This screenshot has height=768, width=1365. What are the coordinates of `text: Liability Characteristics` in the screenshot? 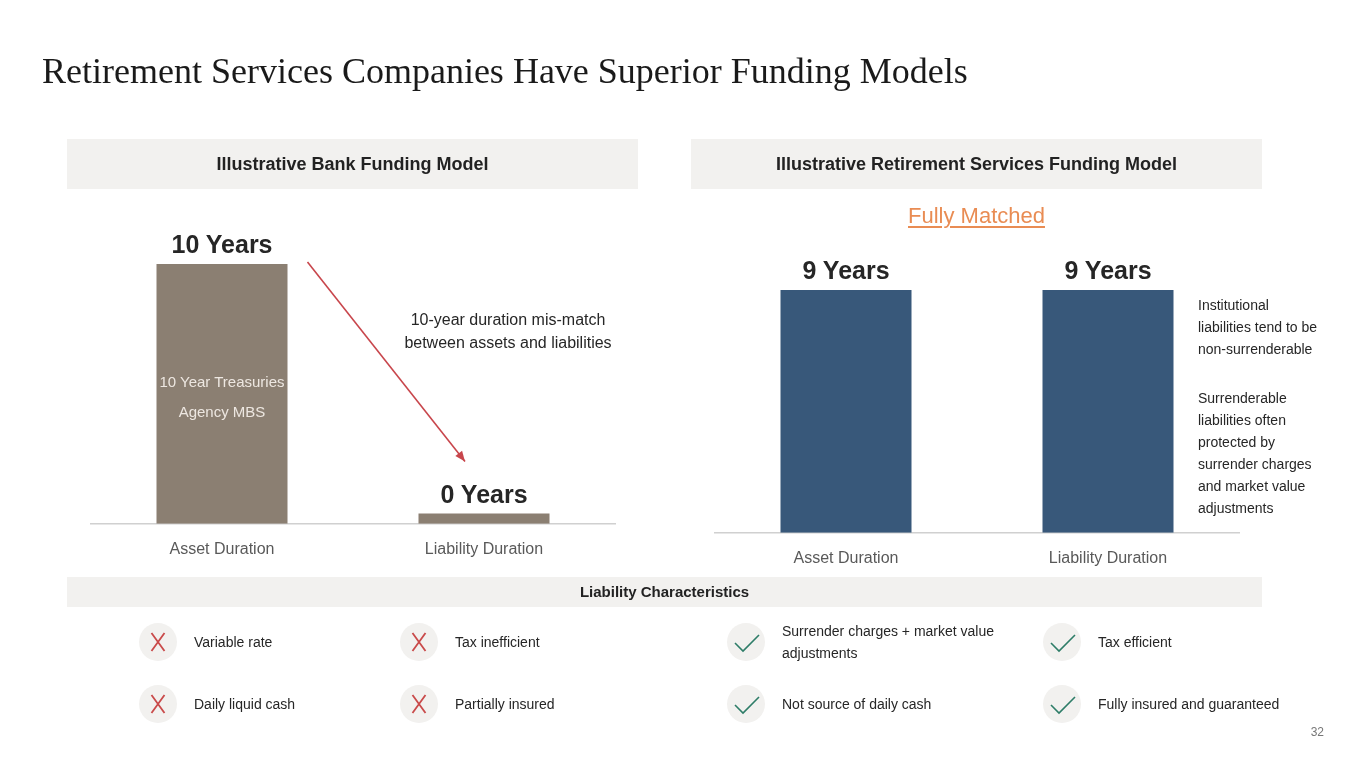 It's located at (664, 592).